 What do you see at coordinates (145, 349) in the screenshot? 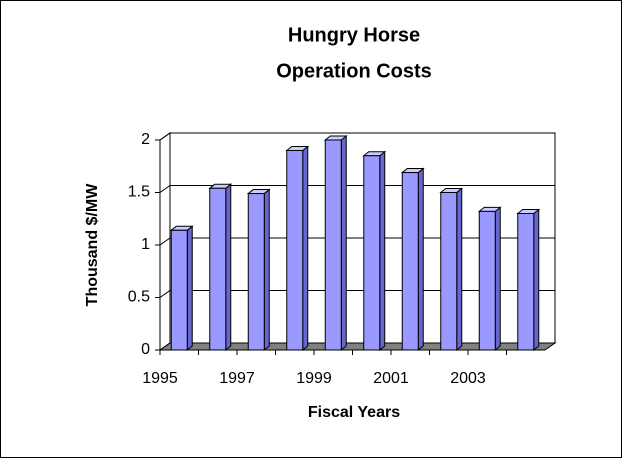
I see `y-tick-label: 0` at bounding box center [145, 349].